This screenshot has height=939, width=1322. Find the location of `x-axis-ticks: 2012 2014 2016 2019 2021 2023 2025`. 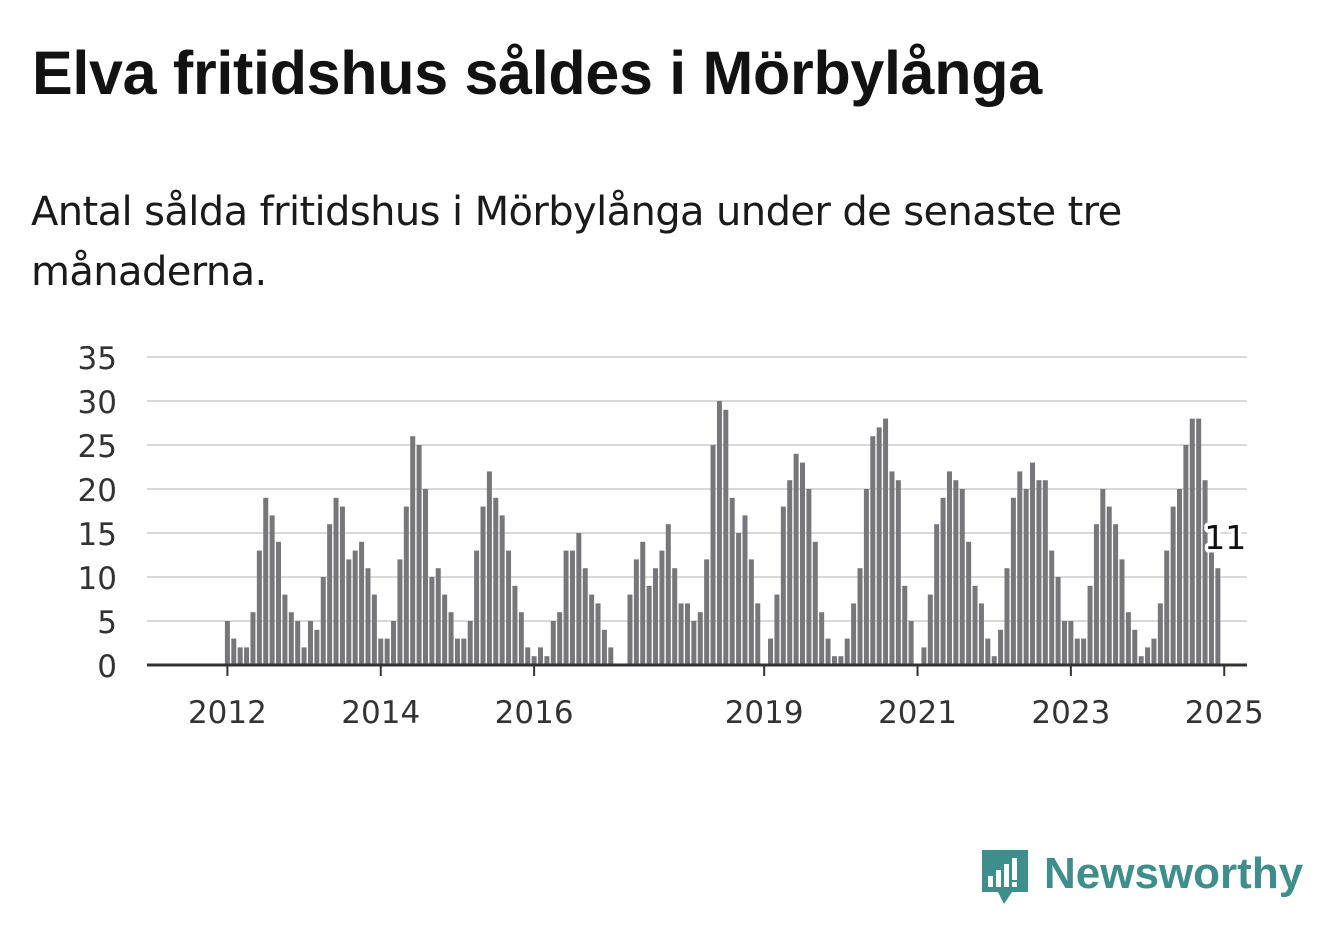

x-axis-ticks: 2012 2014 2016 2019 2021 2023 2025 is located at coordinates (726, 698).